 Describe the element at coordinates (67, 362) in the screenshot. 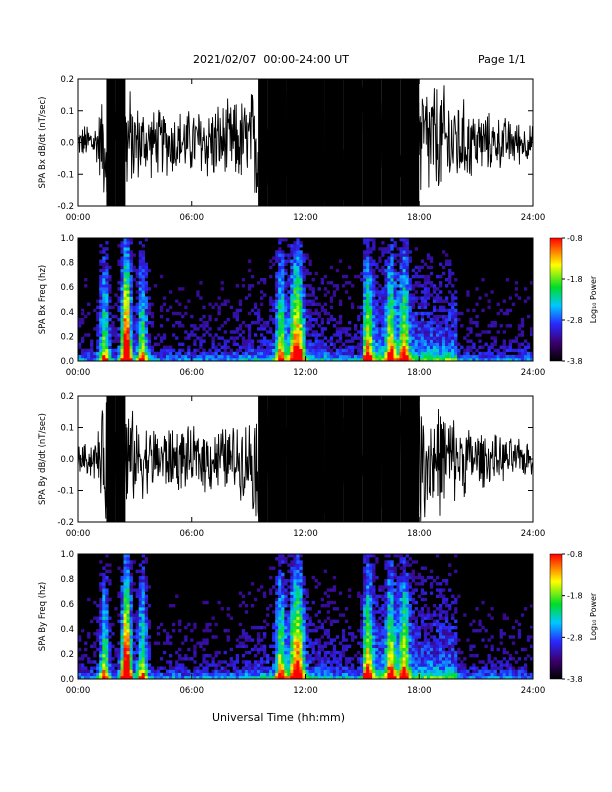

I see `y-tick-label: 0.0` at that location.